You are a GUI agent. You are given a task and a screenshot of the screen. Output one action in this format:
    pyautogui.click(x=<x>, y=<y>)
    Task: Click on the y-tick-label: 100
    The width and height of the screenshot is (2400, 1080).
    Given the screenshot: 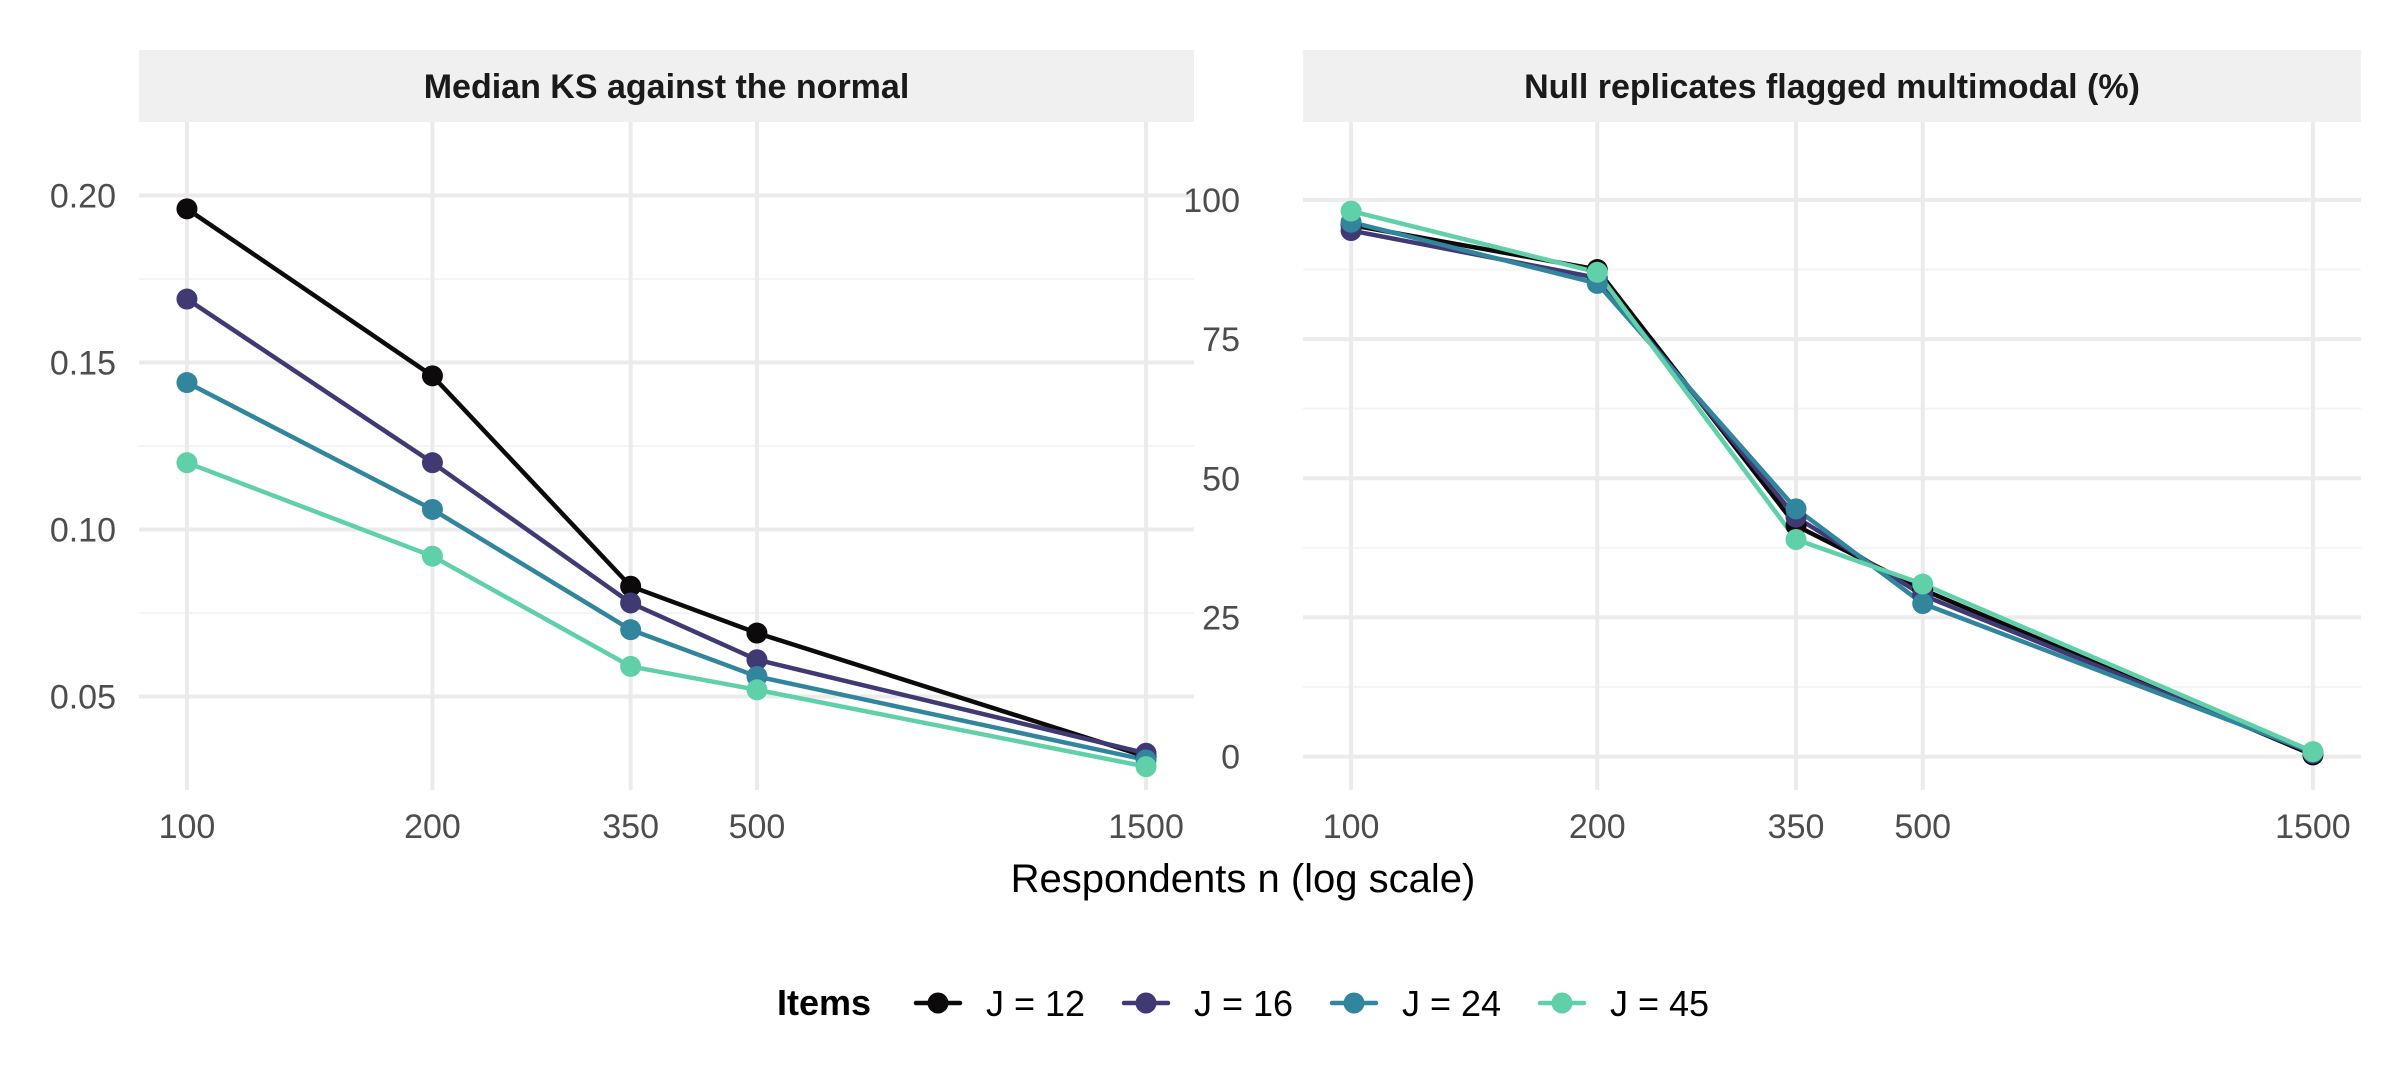 What is the action you would take?
    pyautogui.click(x=1211, y=201)
    